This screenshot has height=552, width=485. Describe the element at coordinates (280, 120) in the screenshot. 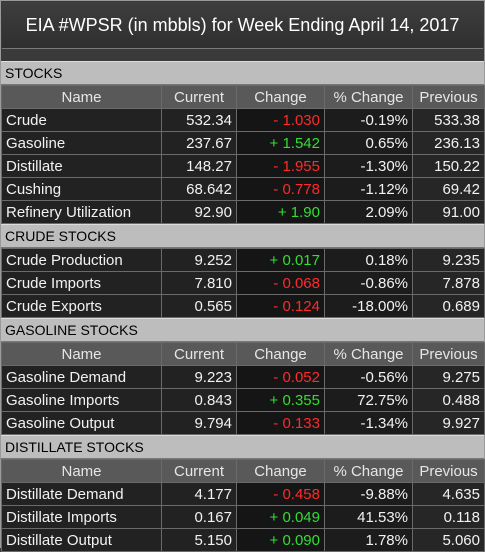

I see `row-change: - 1.030` at that location.